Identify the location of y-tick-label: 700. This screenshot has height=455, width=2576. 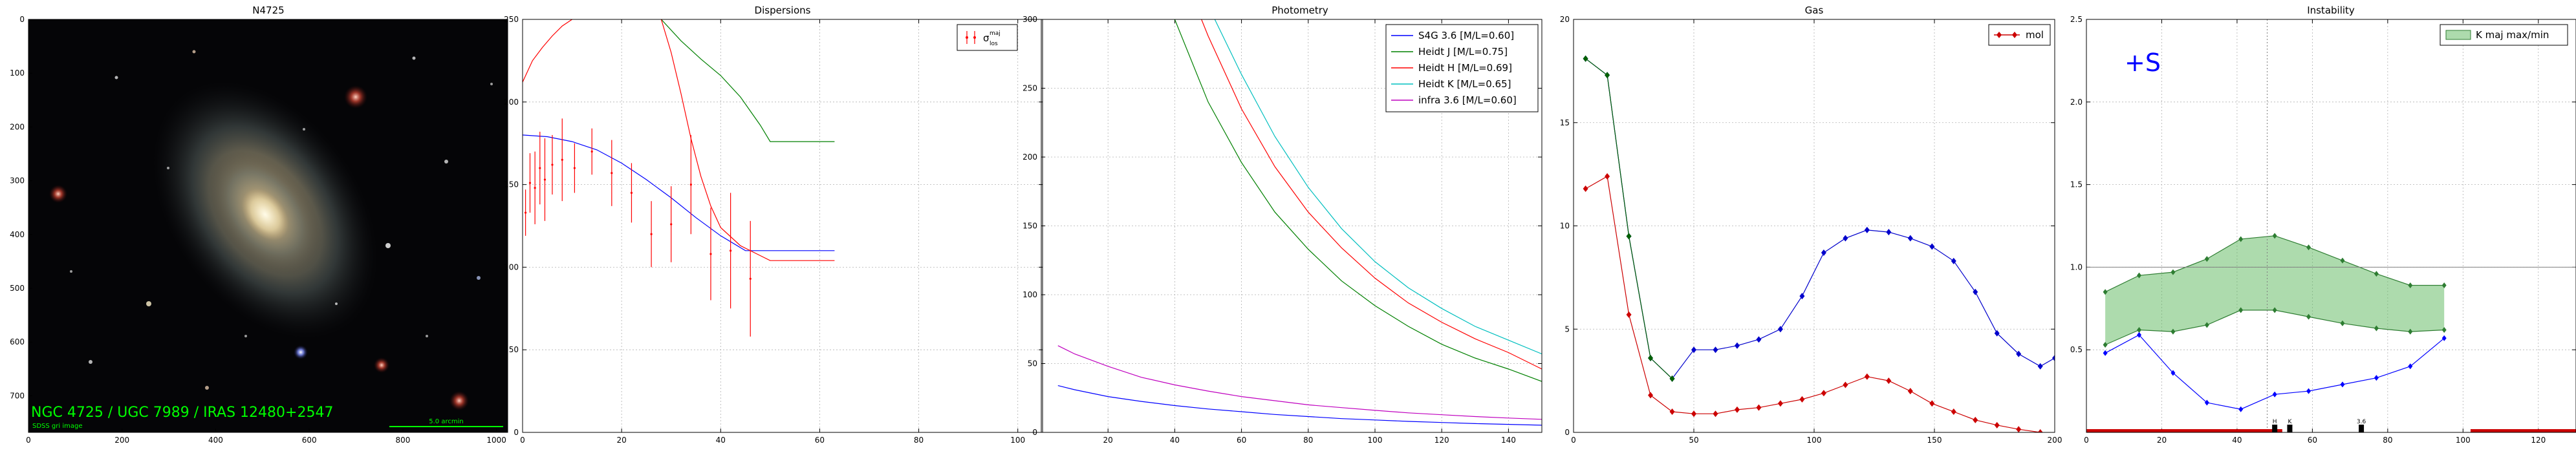
(17, 395).